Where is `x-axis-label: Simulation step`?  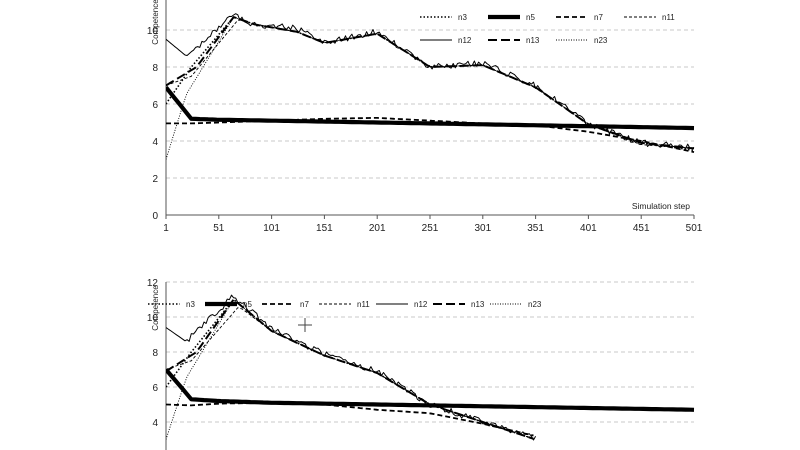
x-axis-label: Simulation step is located at coordinates (661, 206).